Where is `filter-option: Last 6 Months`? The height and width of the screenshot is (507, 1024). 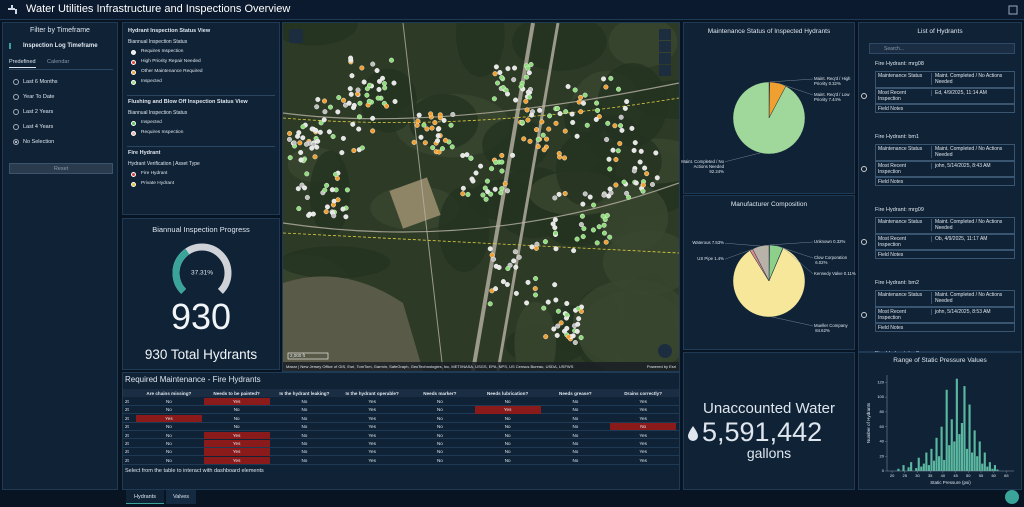
filter-option: Last 6 Months is located at coordinates (40, 81).